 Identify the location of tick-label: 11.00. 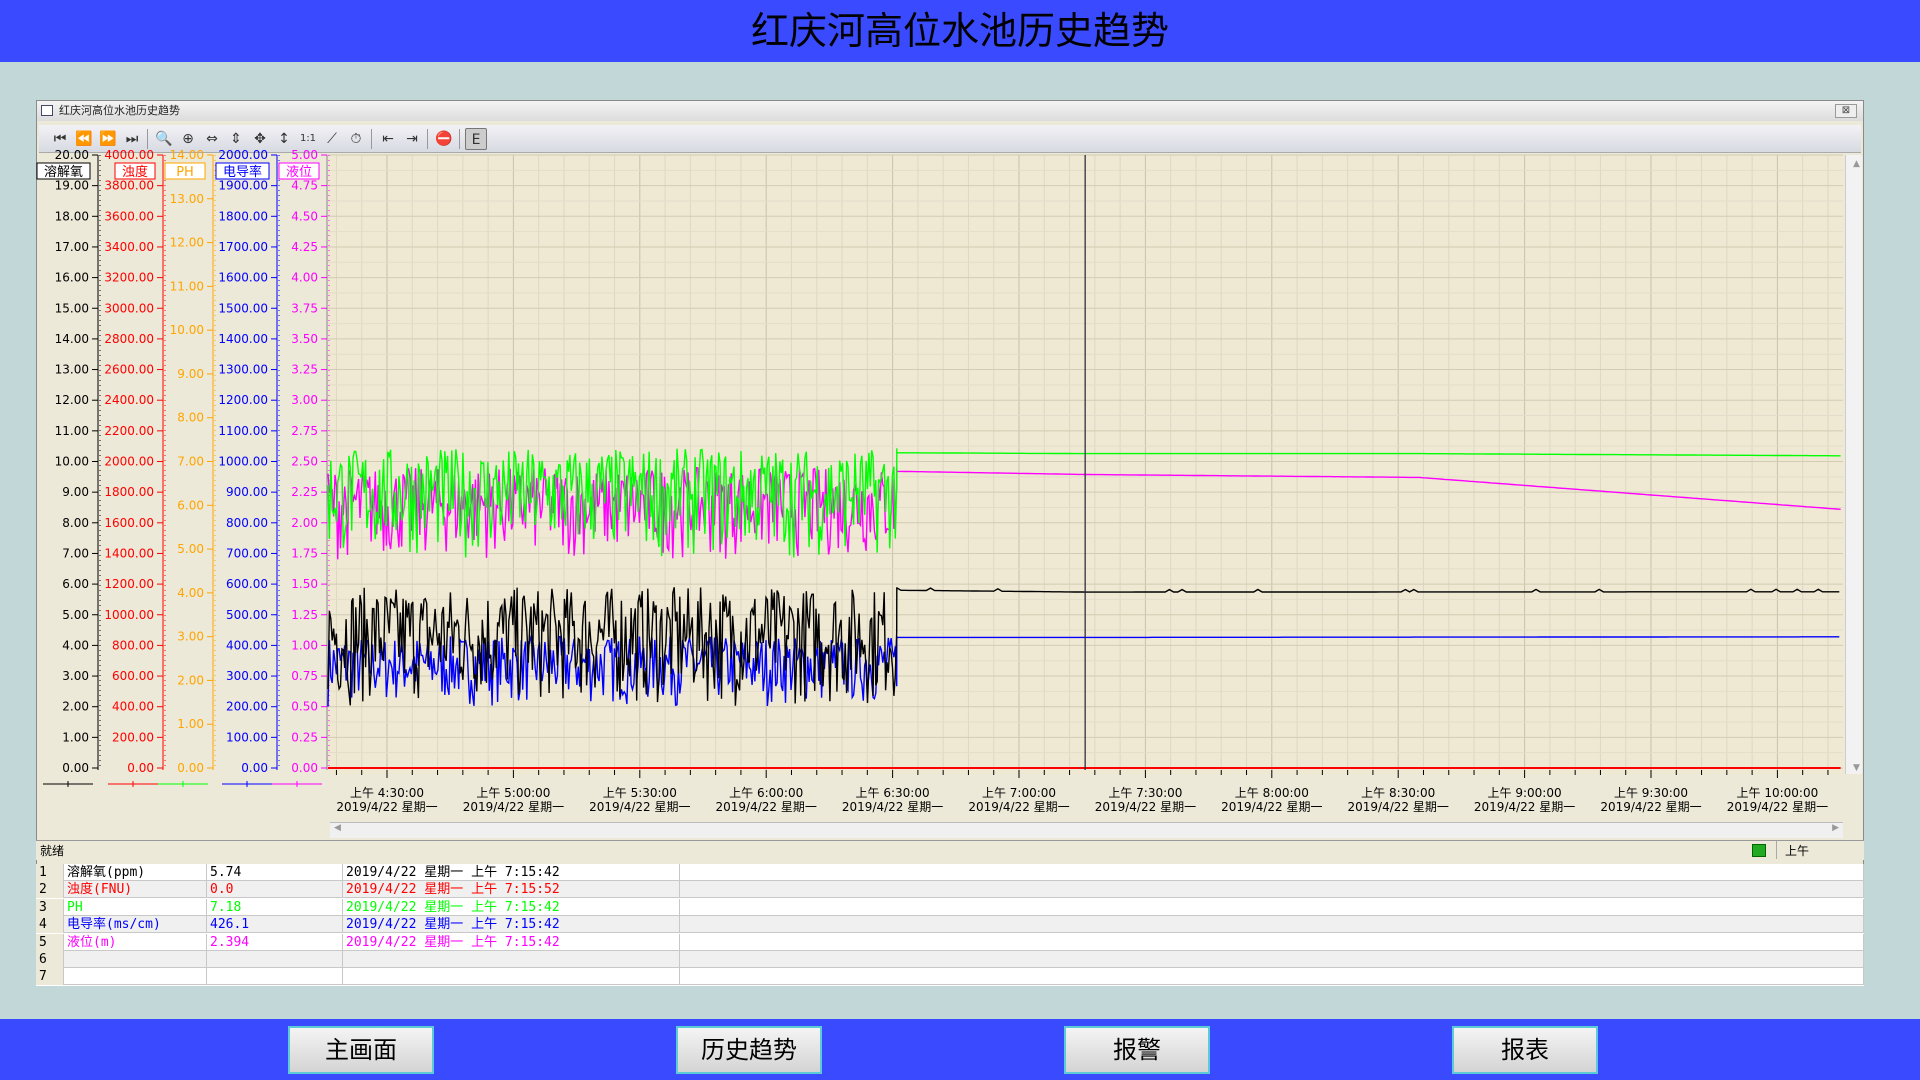
(187, 286).